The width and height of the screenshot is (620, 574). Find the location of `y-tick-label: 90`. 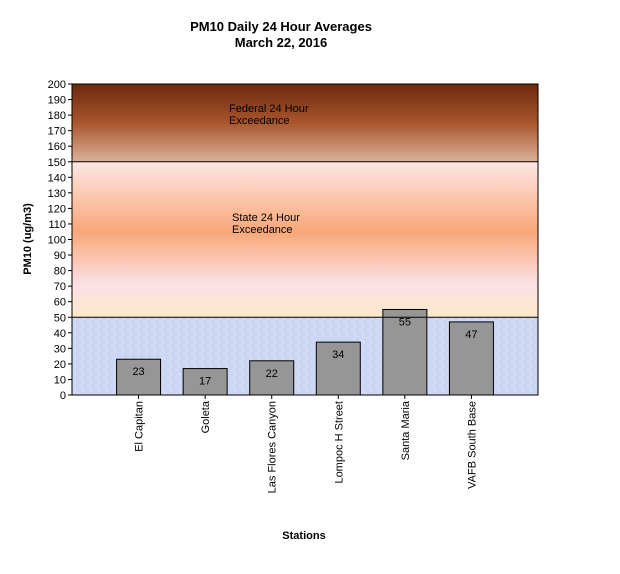

y-tick-label: 90 is located at coordinates (60, 256).